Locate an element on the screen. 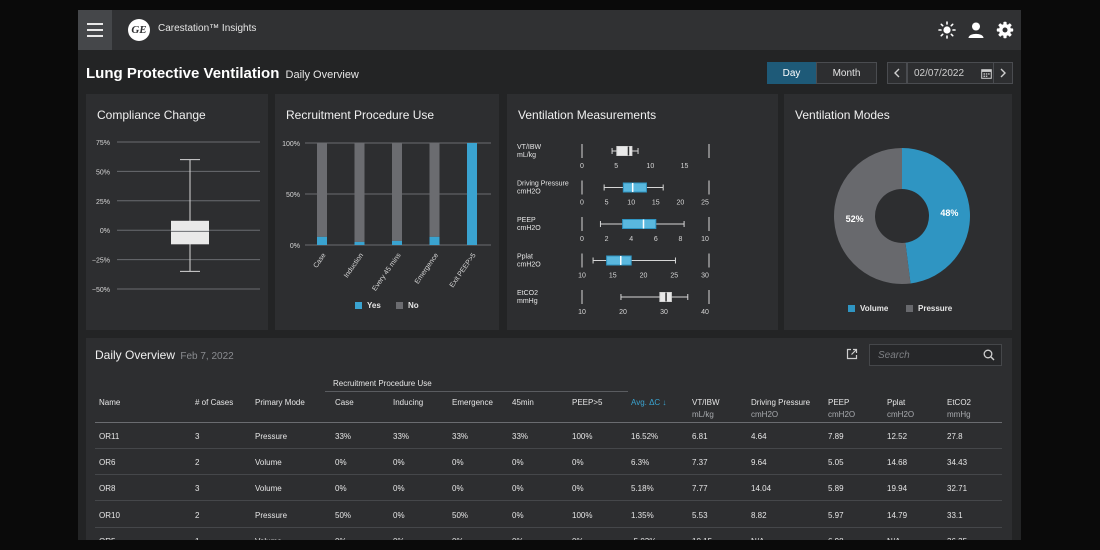  table-cell: 1.35% is located at coordinates (642, 515).